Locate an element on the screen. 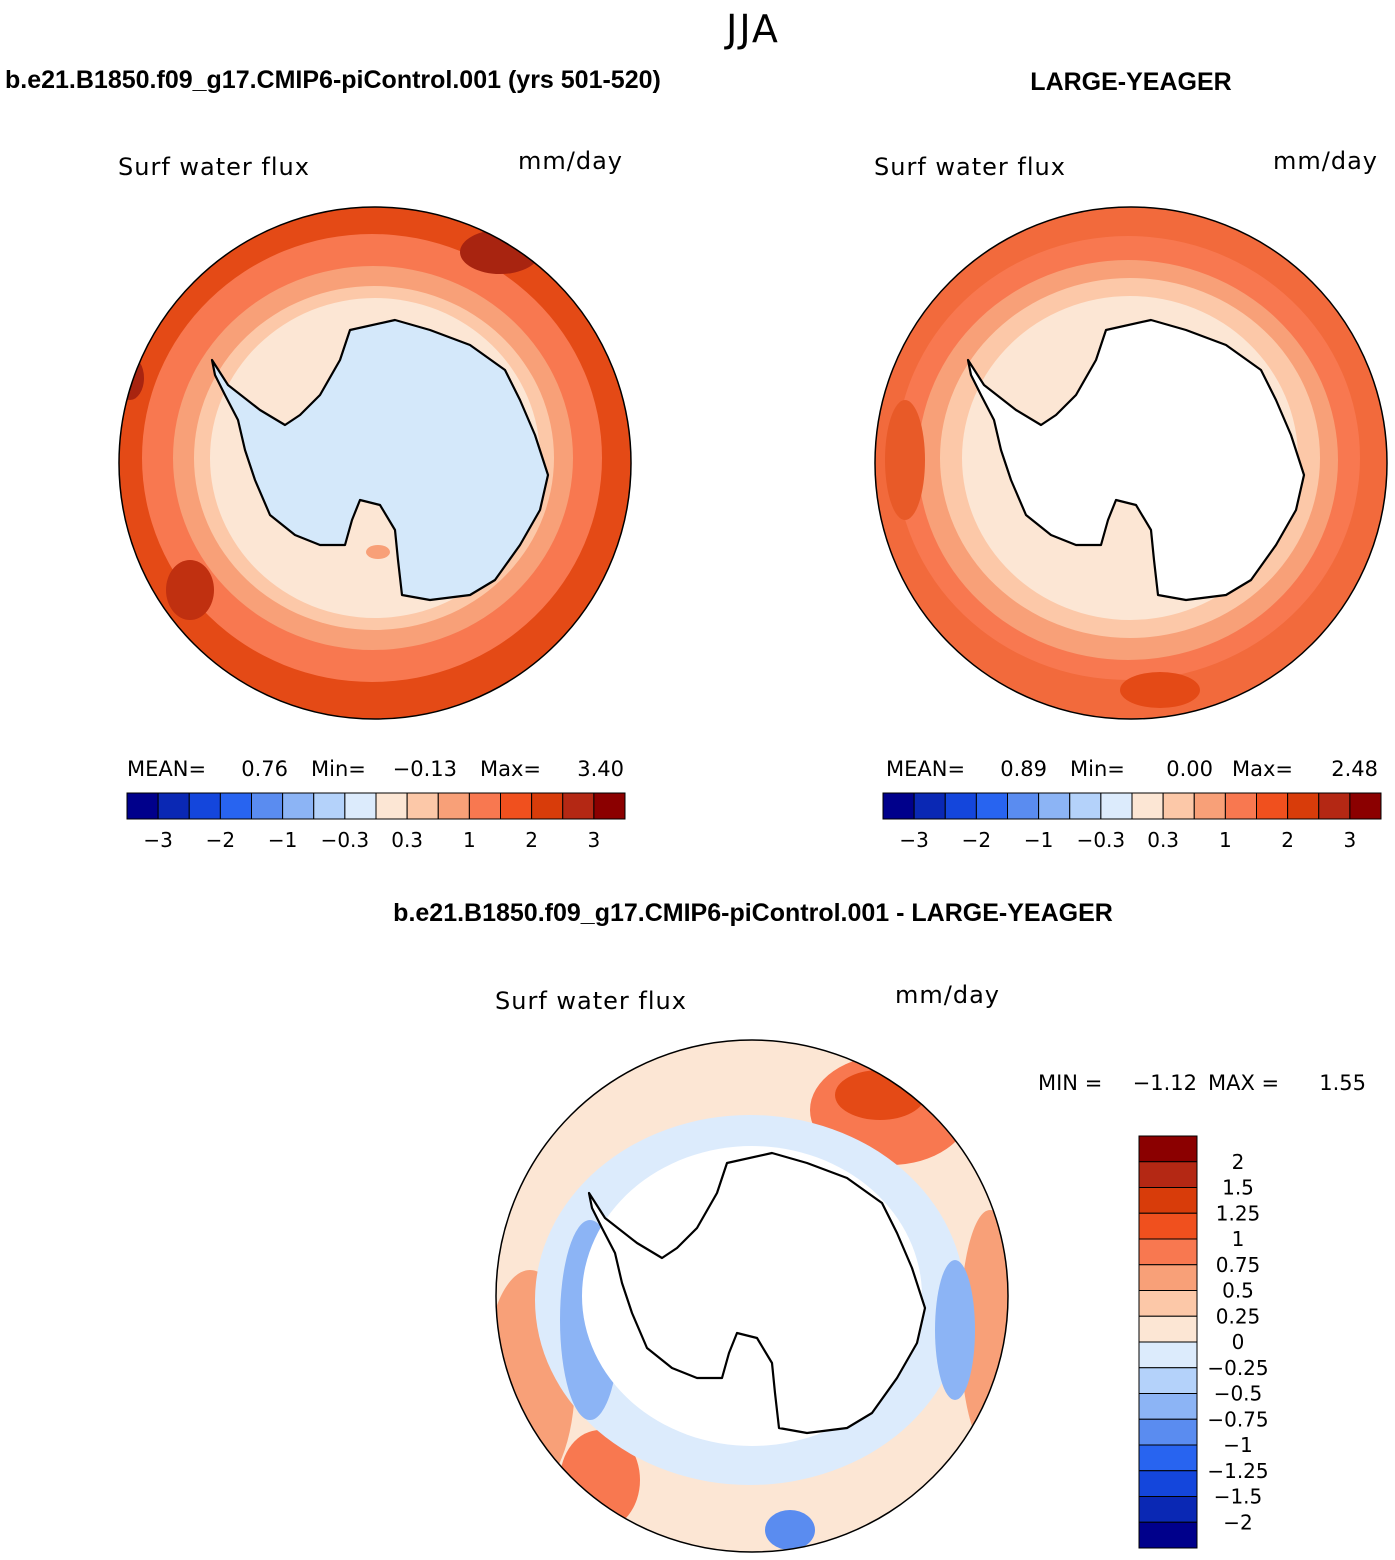 The width and height of the screenshot is (1395, 1560). colorbar-diff-tick-label: 2 is located at coordinates (1238, 1162).